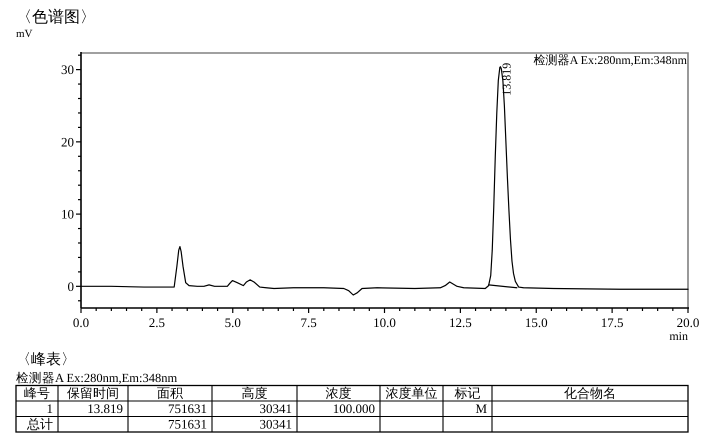  Describe the element at coordinates (67, 142) in the screenshot. I see `y-tick-label: 20` at that location.